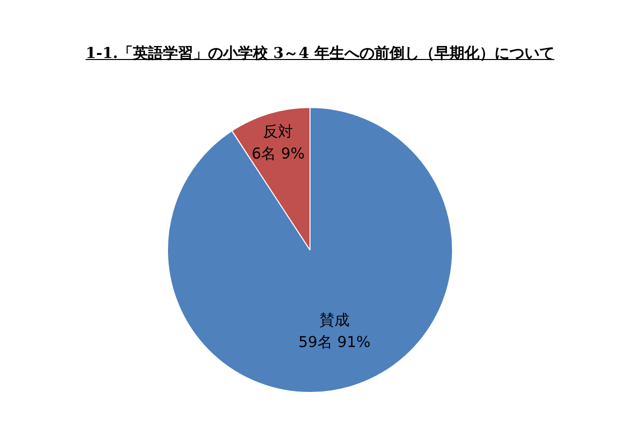  Describe the element at coordinates (334, 341) in the screenshot. I see `data-label: 59名 91%` at that location.